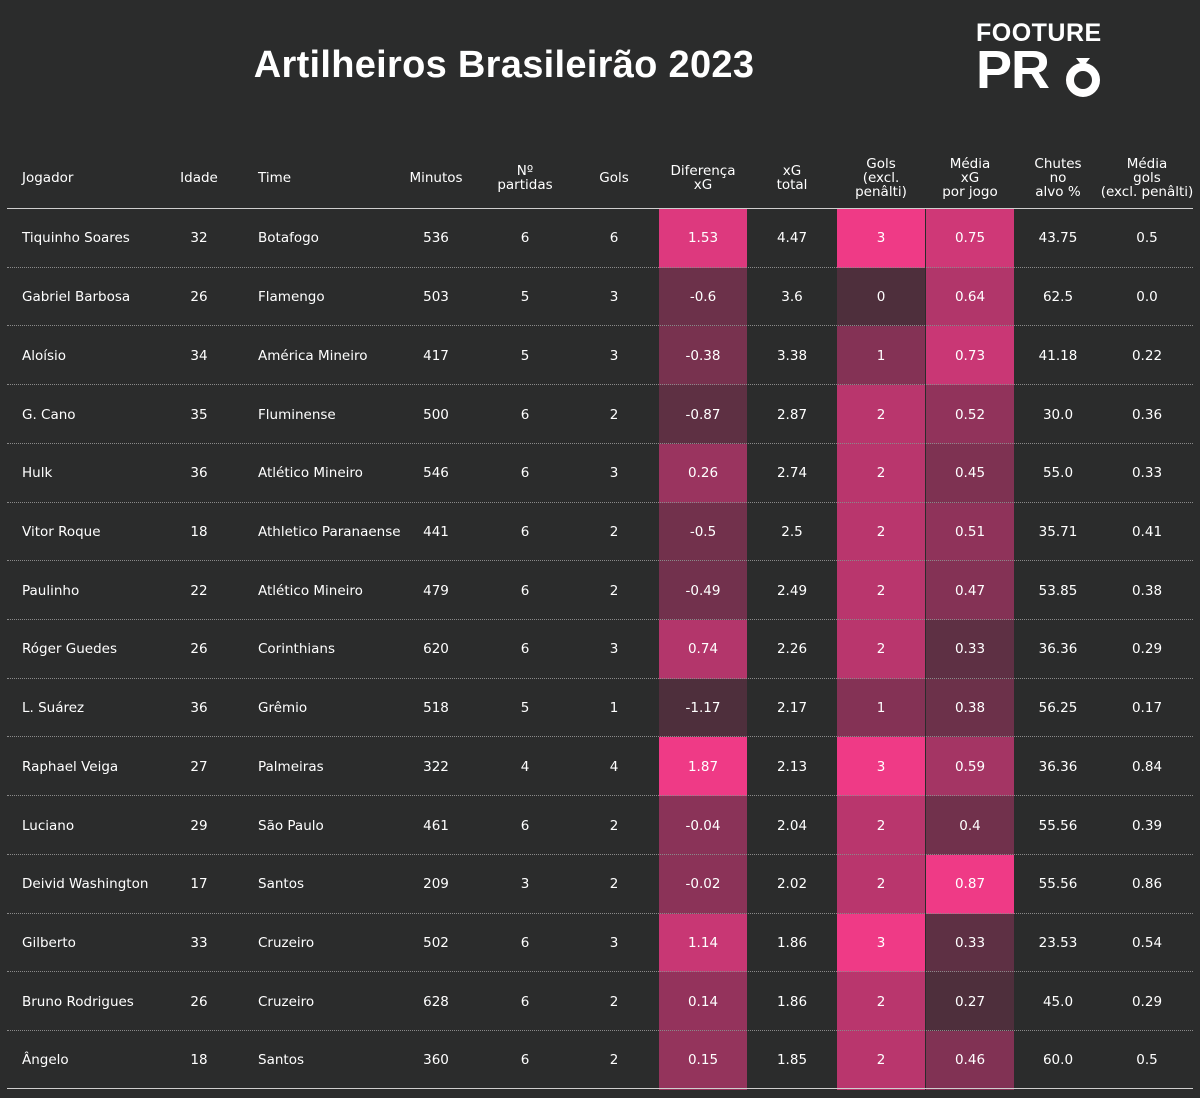 The width and height of the screenshot is (1200, 1098). Describe the element at coordinates (703, 356) in the screenshot. I see `cell-dif-xg: -0.38` at that location.